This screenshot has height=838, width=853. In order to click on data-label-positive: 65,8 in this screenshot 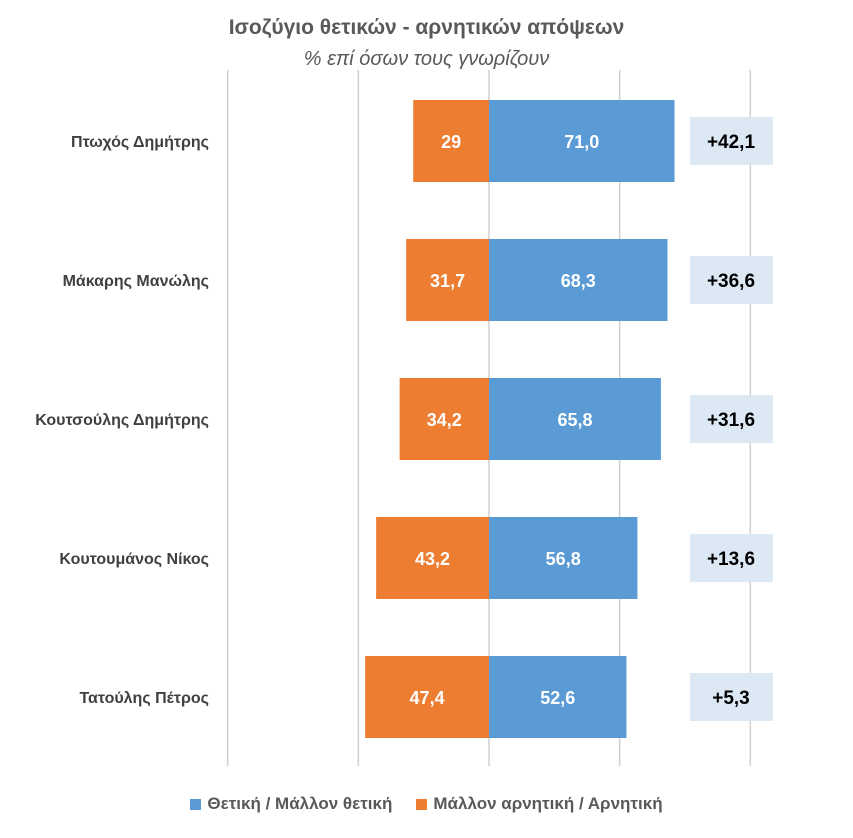, I will do `click(574, 420)`.